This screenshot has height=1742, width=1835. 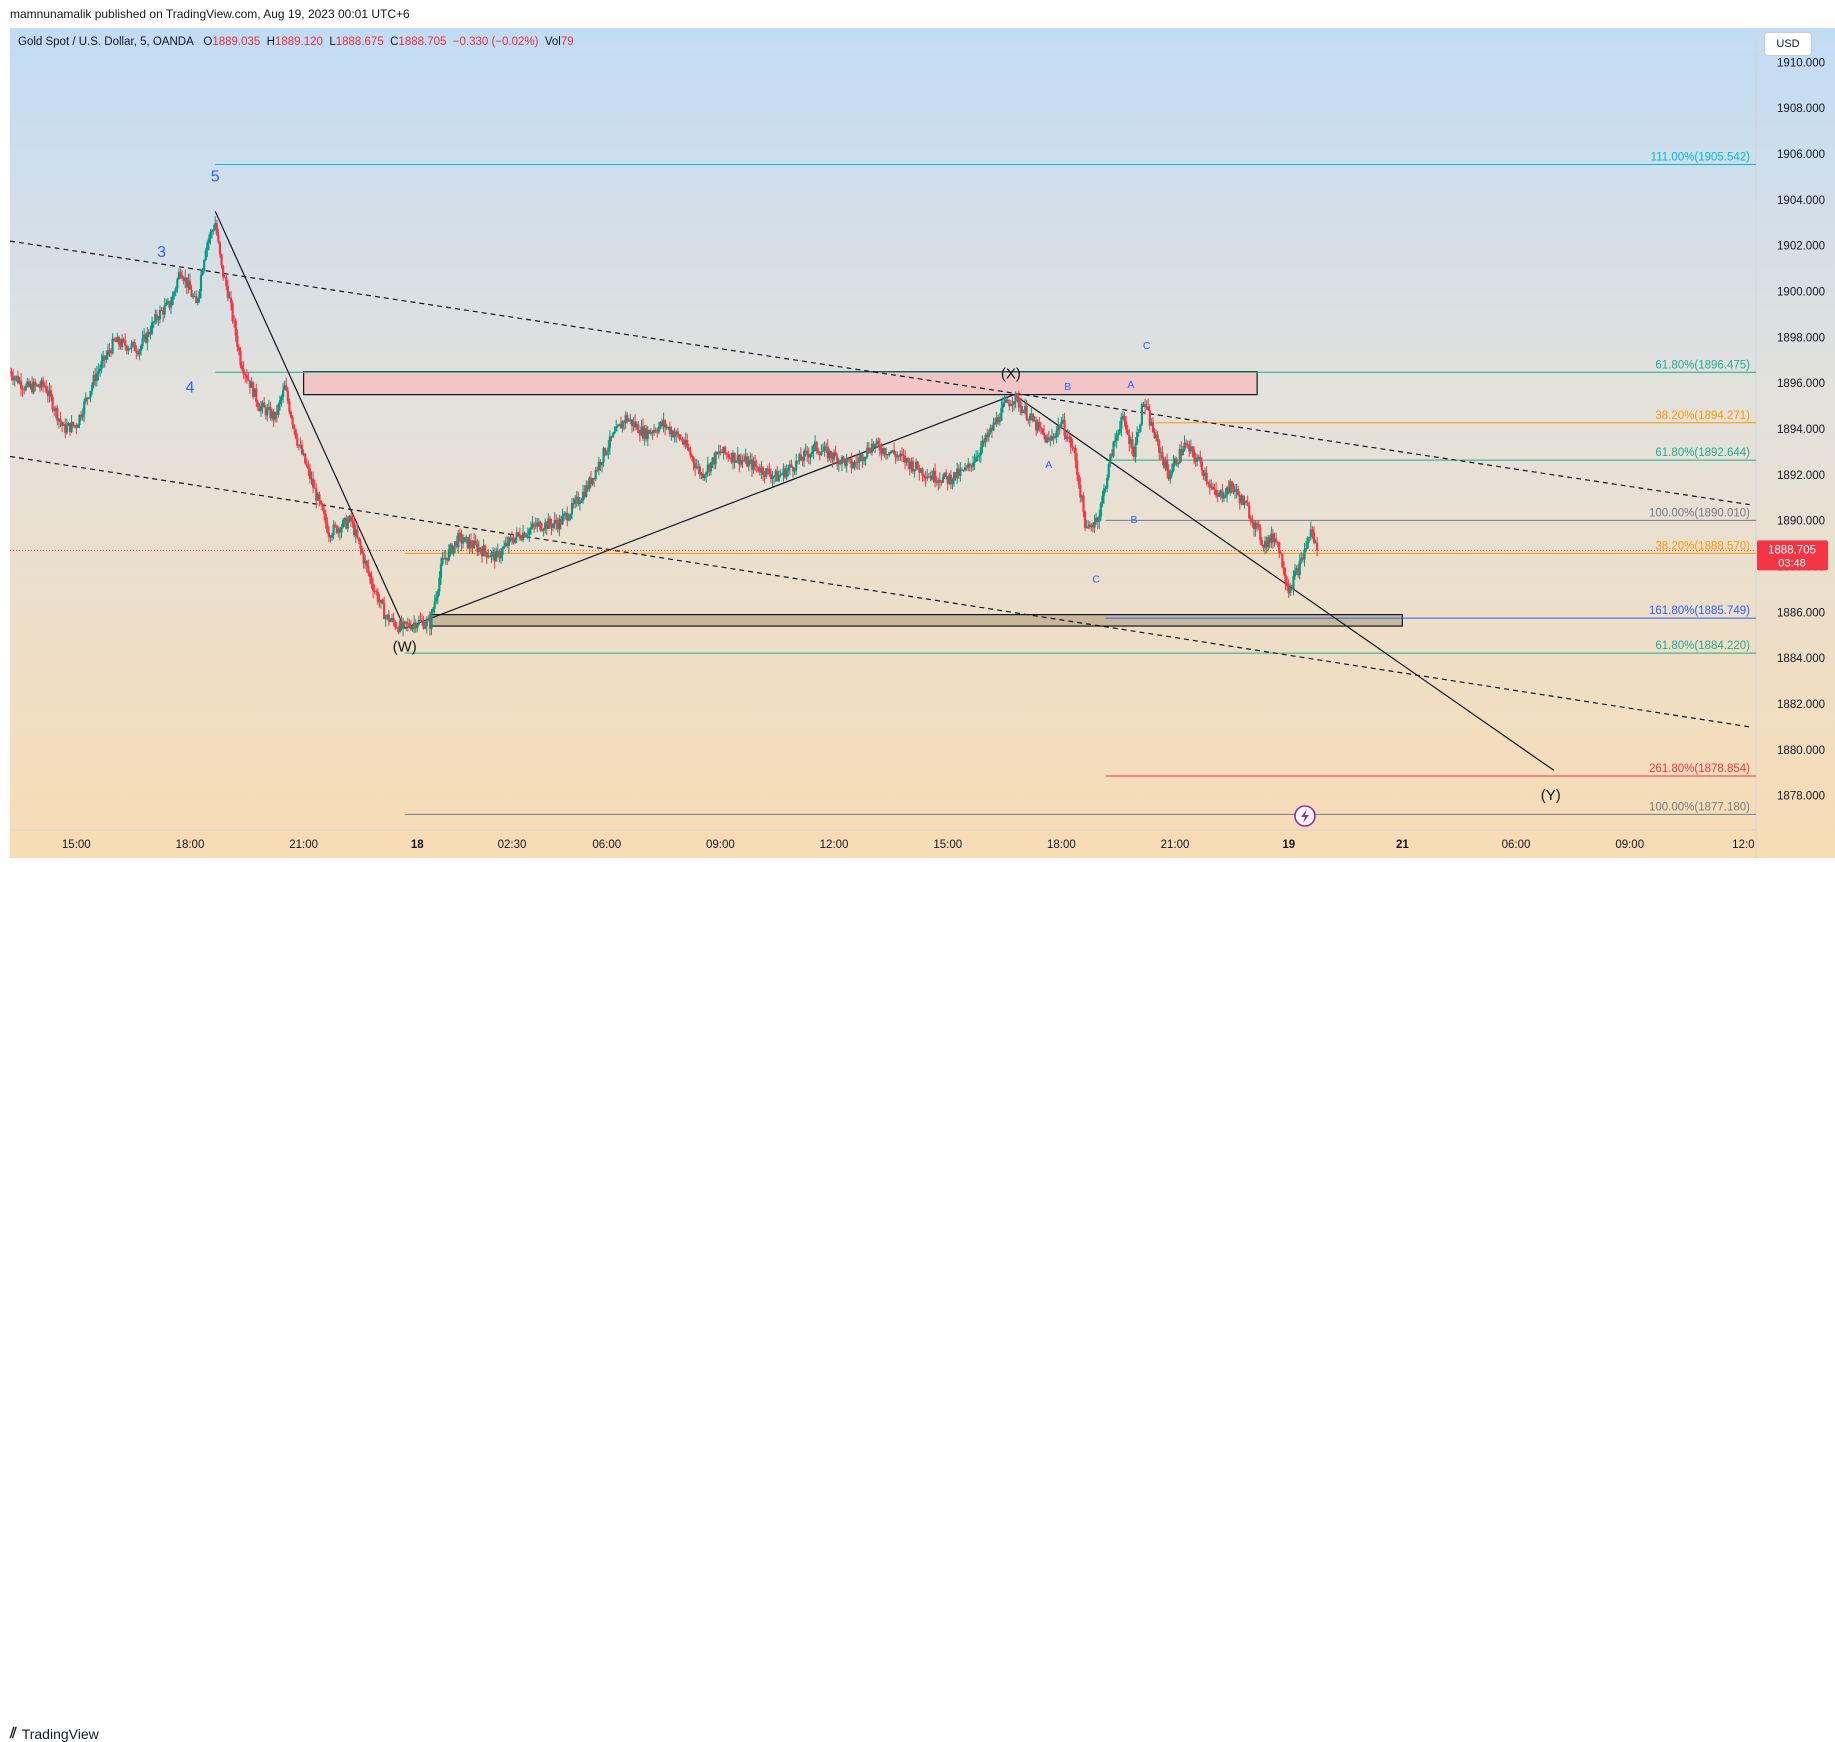 I want to click on time-tick-label: 15:00, so click(x=947, y=845).